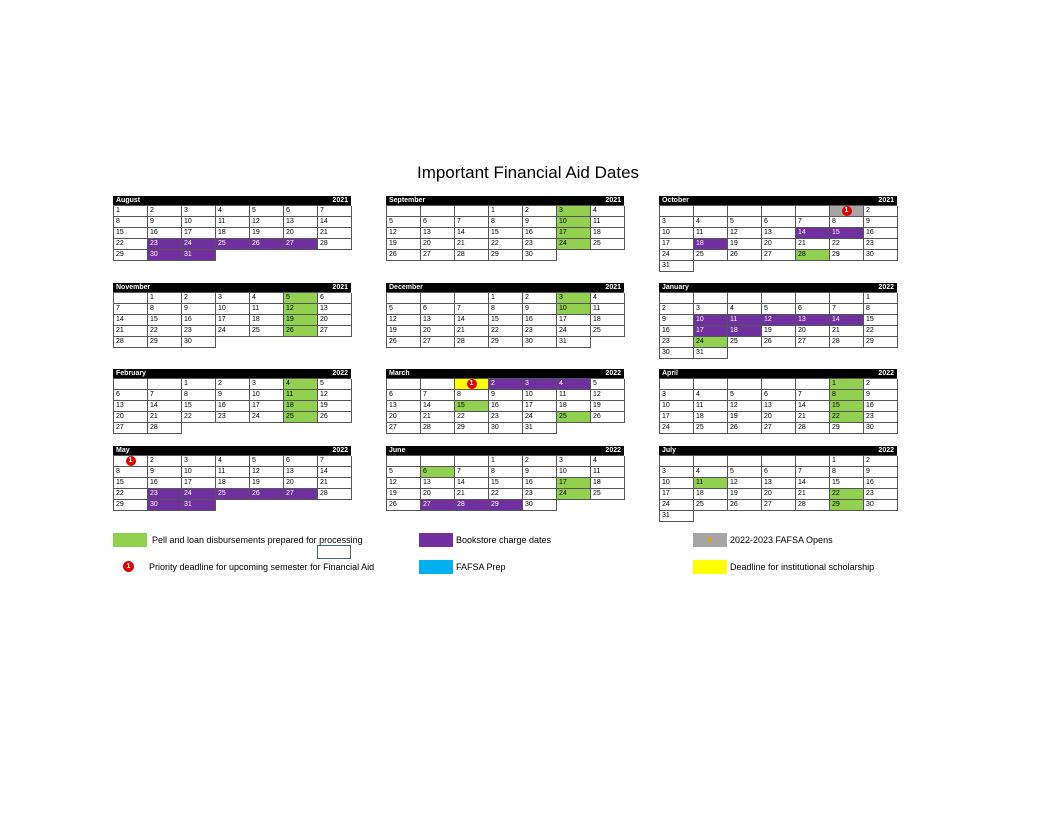 This screenshot has height=816, width=1056. I want to click on day-number: 10, so click(666, 232).